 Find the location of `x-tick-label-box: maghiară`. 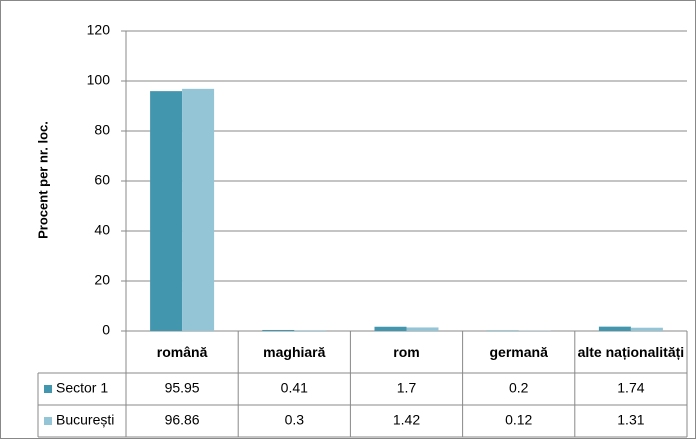

x-tick-label-box: maghiară is located at coordinates (294, 352).